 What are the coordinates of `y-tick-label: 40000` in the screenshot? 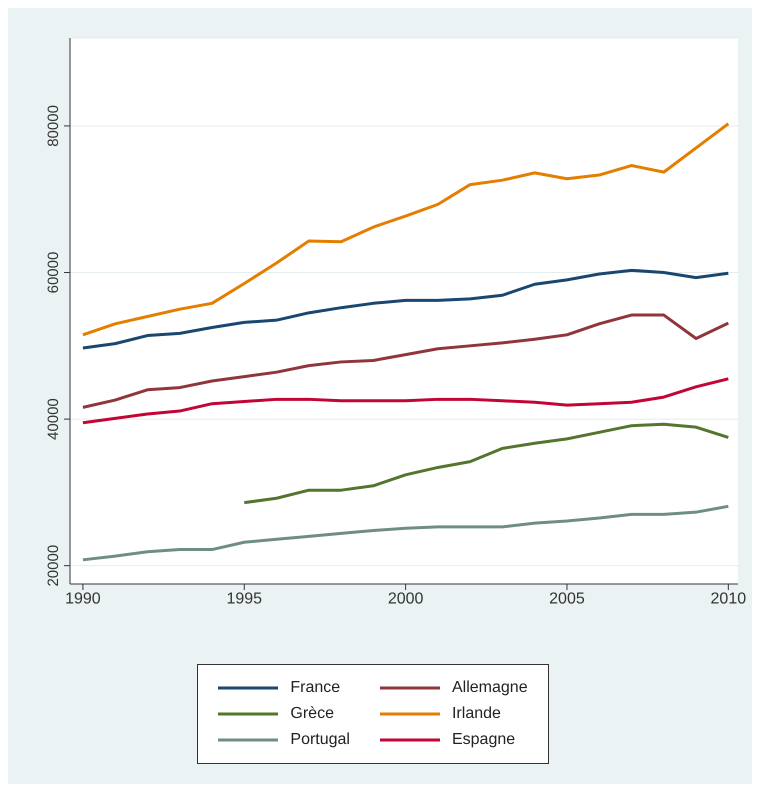 It's located at (53, 419).